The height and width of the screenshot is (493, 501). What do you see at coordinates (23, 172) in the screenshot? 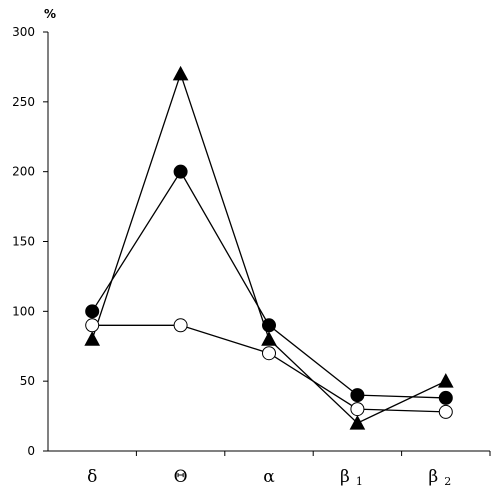
I see `y-tick-label: 200` at bounding box center [23, 172].